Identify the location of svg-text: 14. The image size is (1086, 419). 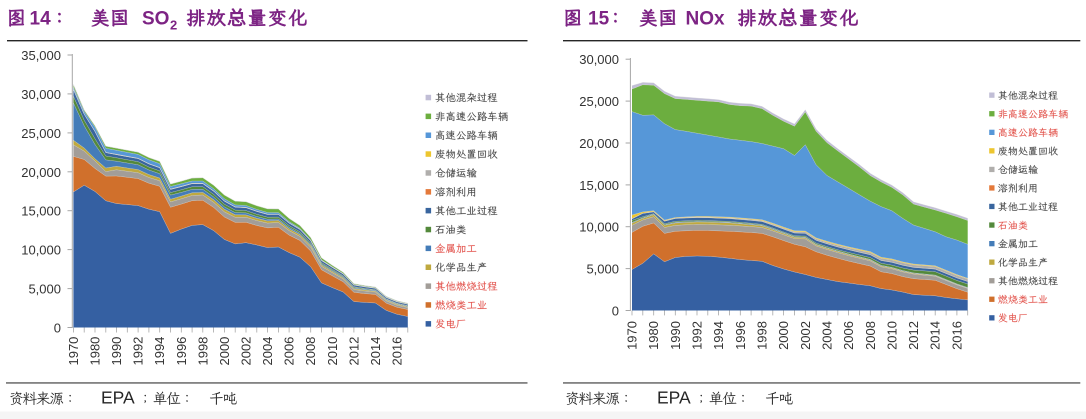
(41, 19).